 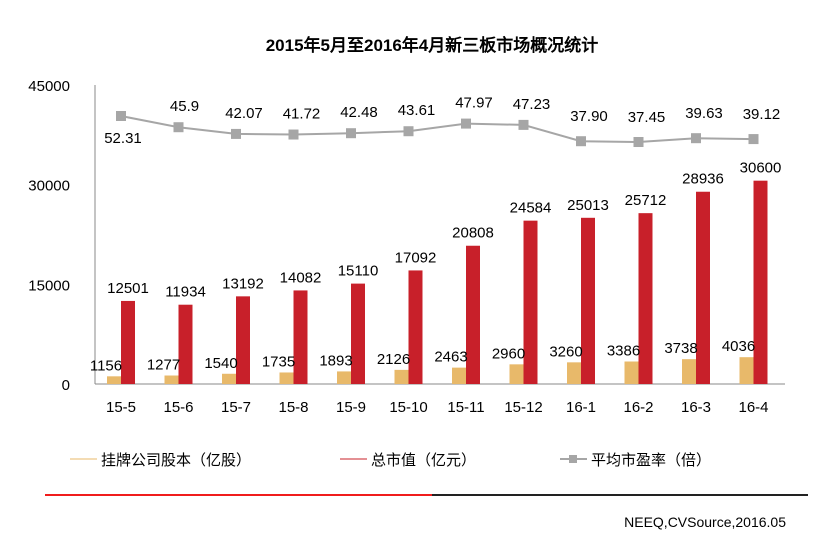 What do you see at coordinates (393, 359) in the screenshot?
I see `bar-label-share-capital: 2126` at bounding box center [393, 359].